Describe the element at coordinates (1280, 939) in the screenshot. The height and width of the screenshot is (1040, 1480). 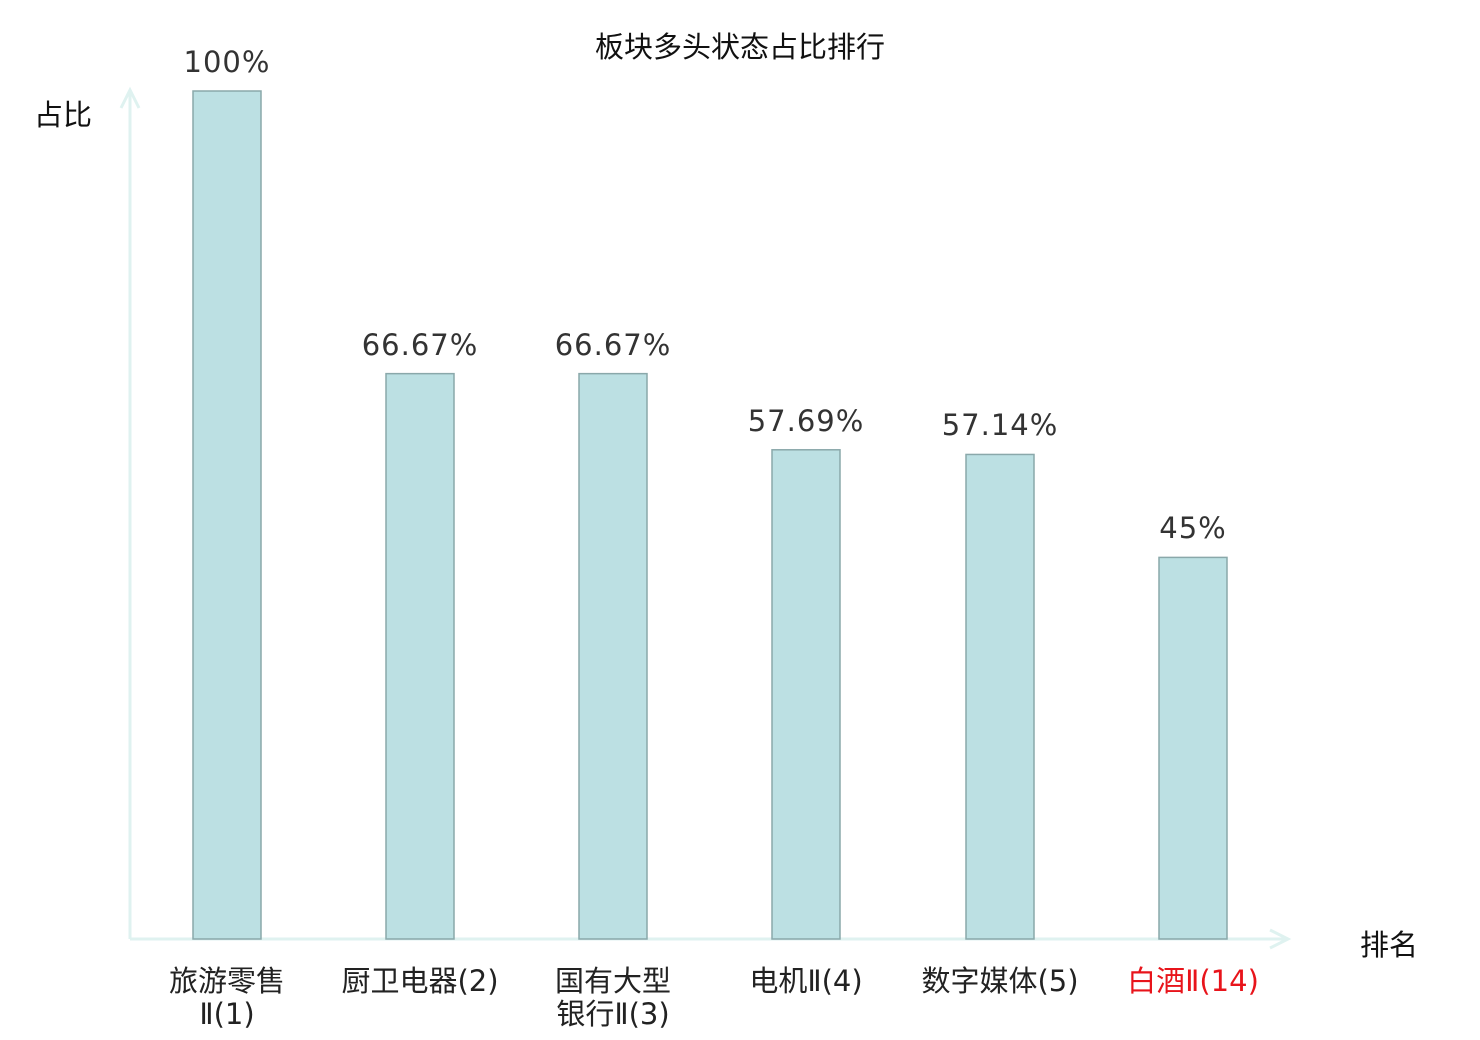
I see `x-axis-arrow-icon` at that location.